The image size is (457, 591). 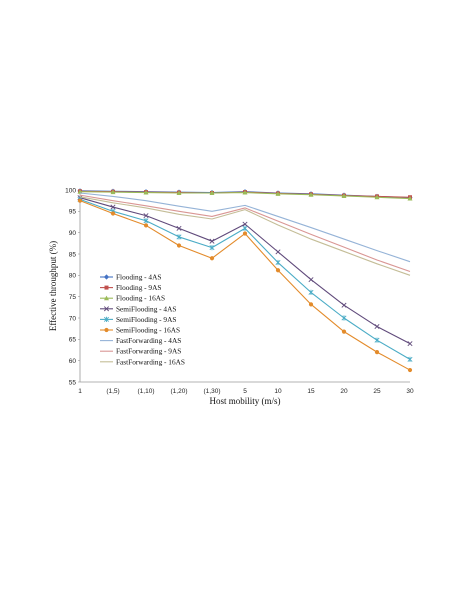 What do you see at coordinates (73, 286) in the screenshot?
I see `y-axis: 55 60 65 70 75 80 85 90 95 100` at bounding box center [73, 286].